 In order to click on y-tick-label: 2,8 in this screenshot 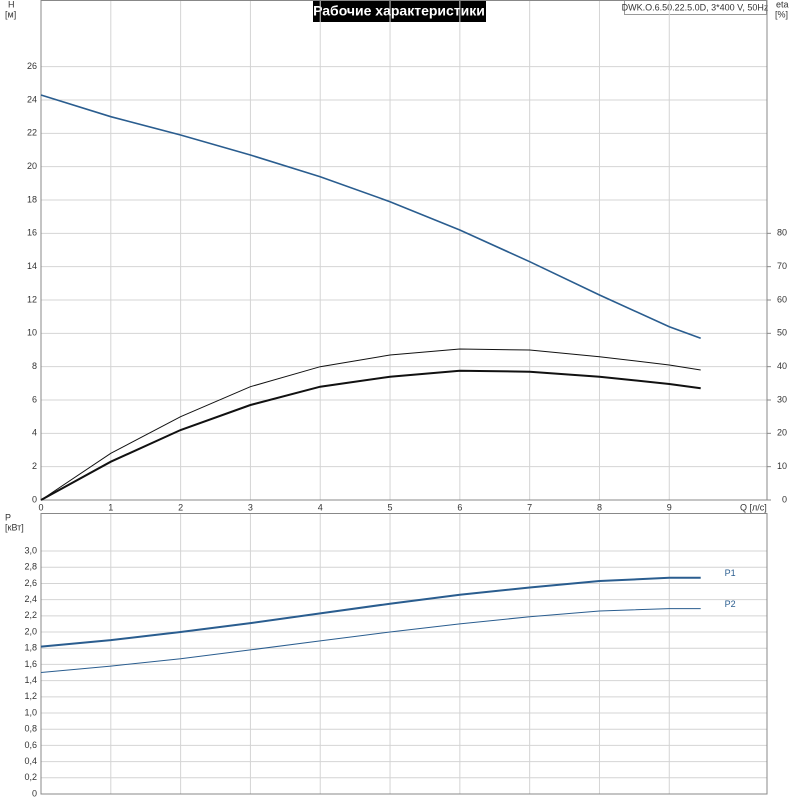, I will do `click(30, 567)`.